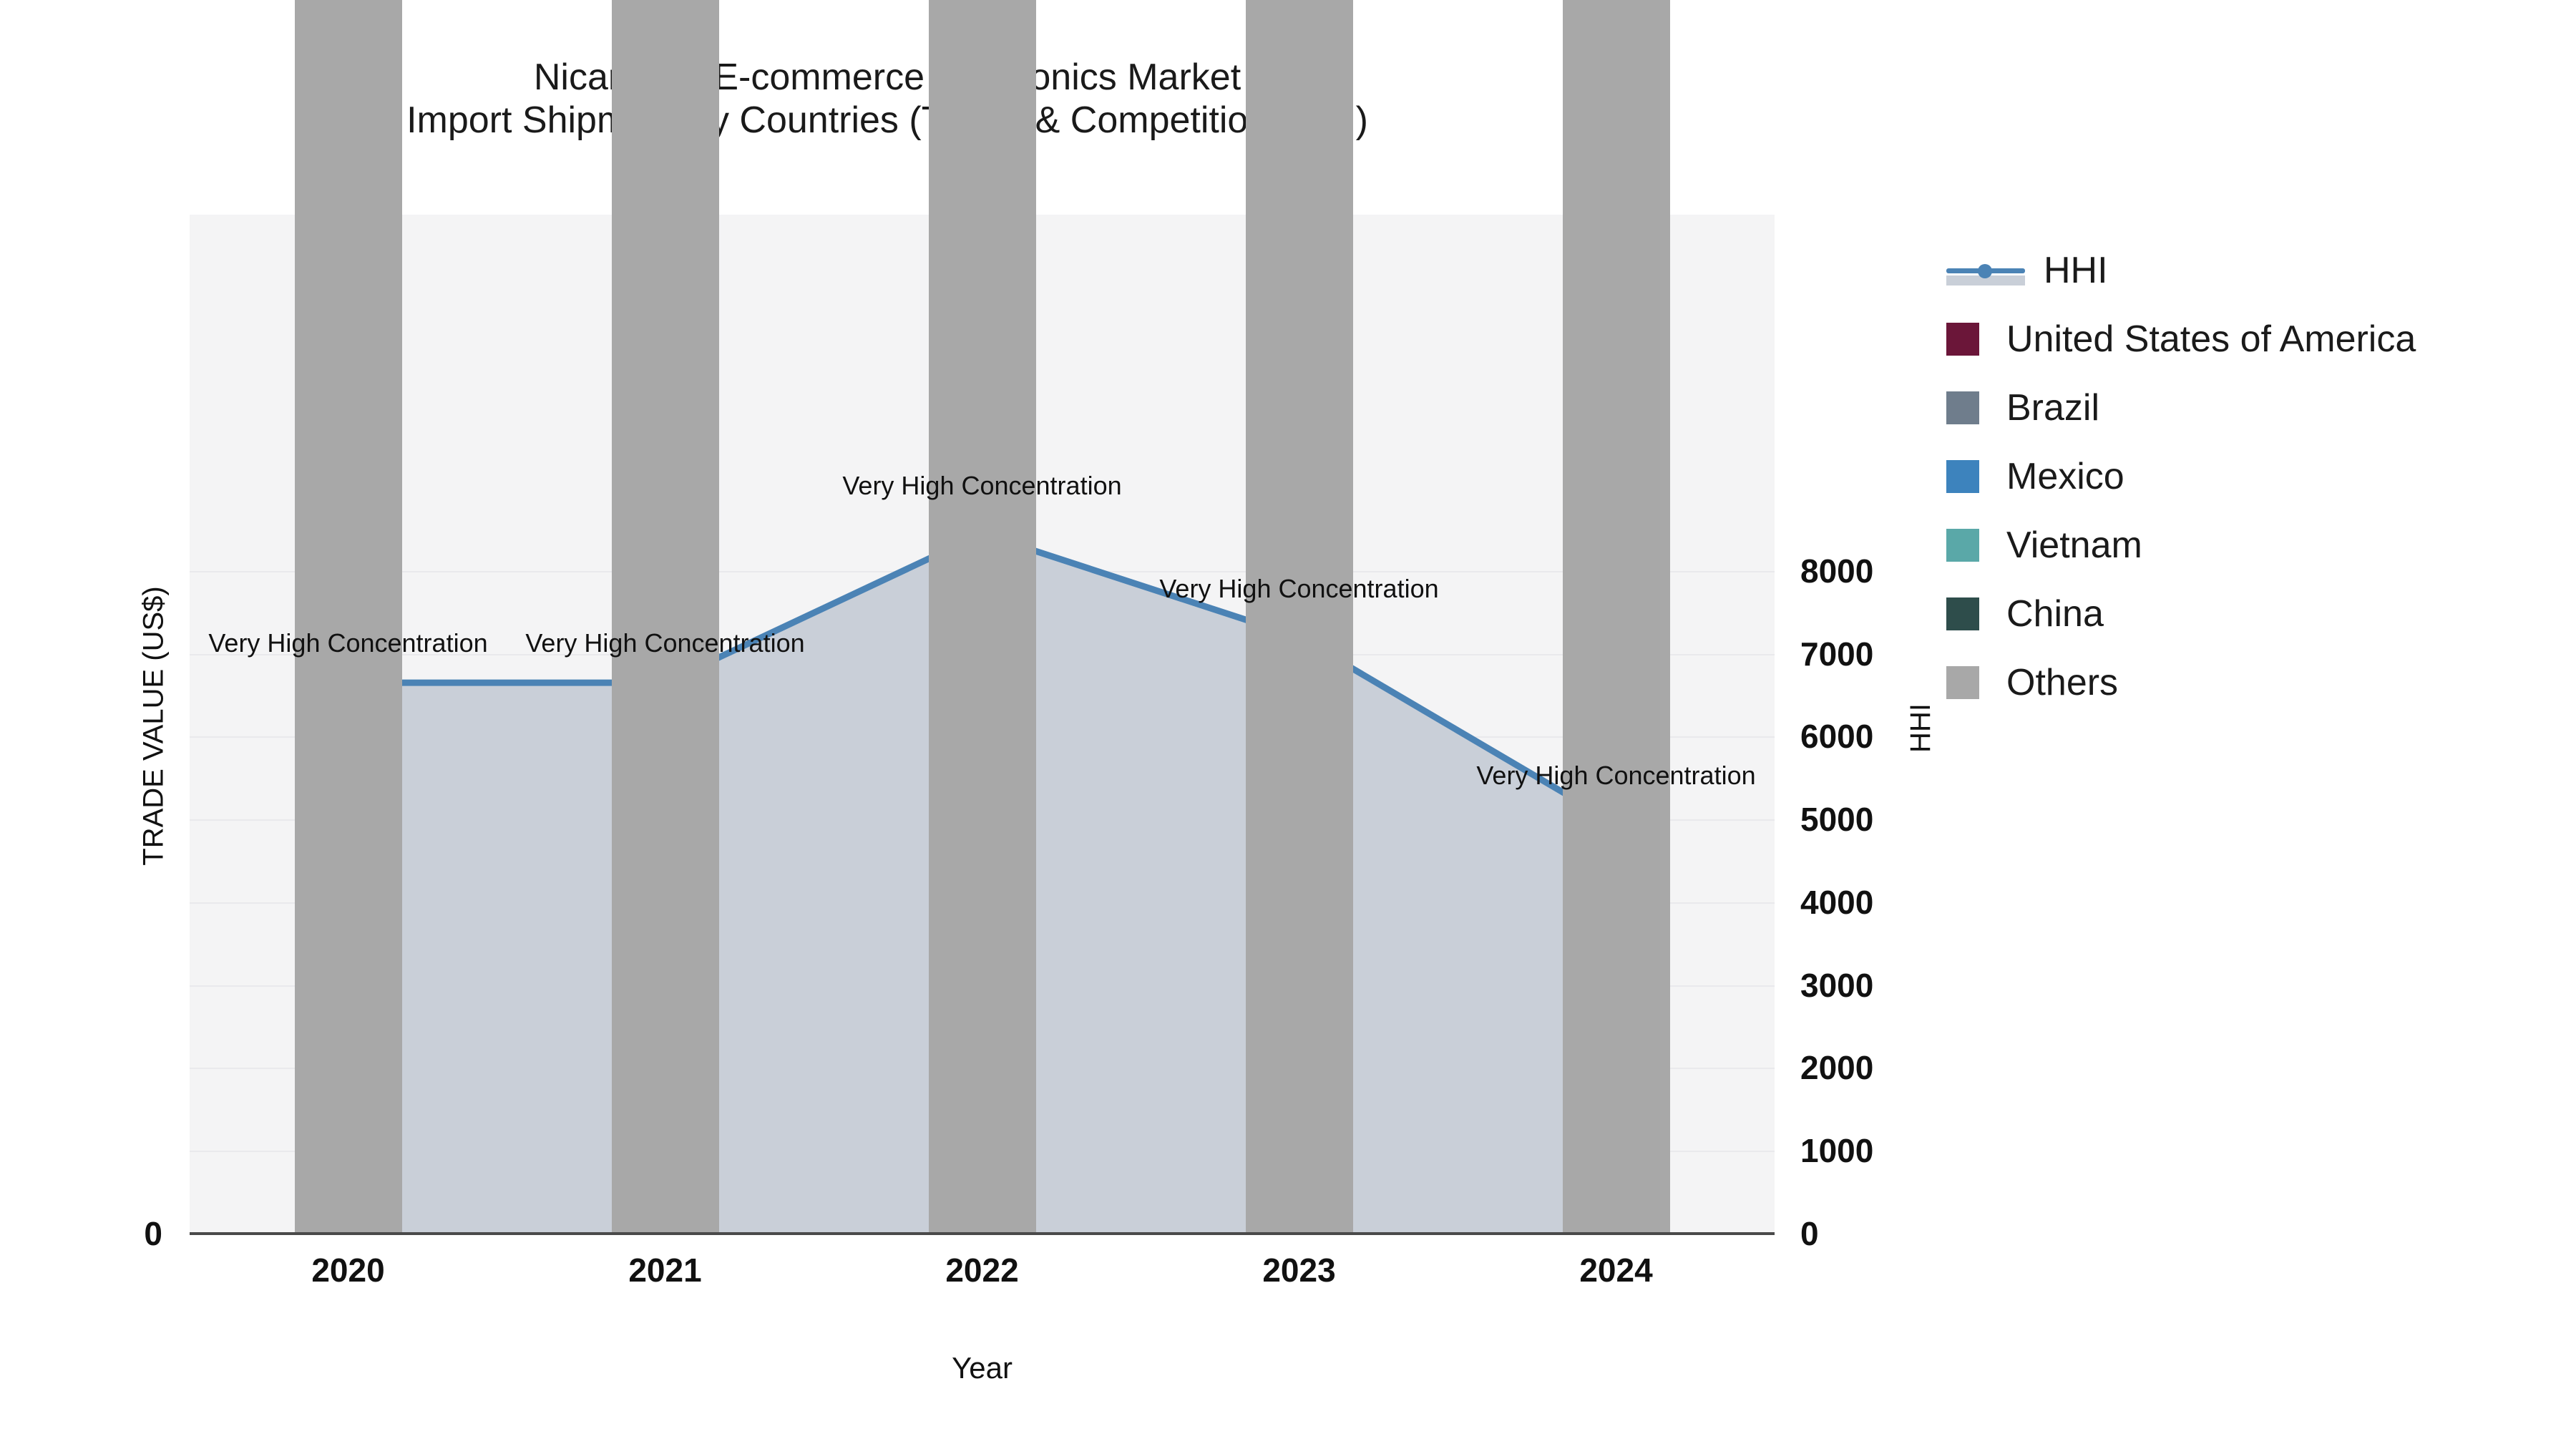 This screenshot has height=1449, width=2576. Describe the element at coordinates (1837, 654) in the screenshot. I see `y2-tick-7000: 7000` at that location.